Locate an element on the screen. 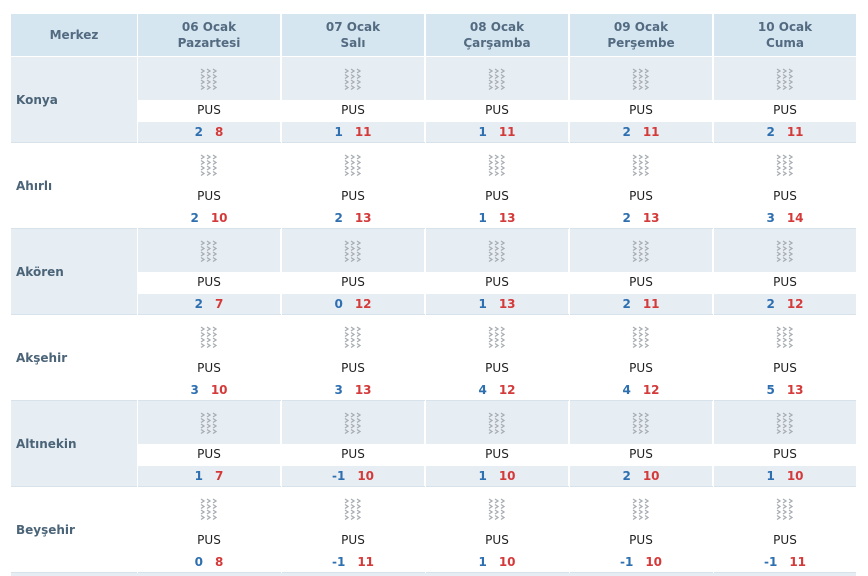  forecast-cell: PUS -1 11 is located at coordinates (353, 530).